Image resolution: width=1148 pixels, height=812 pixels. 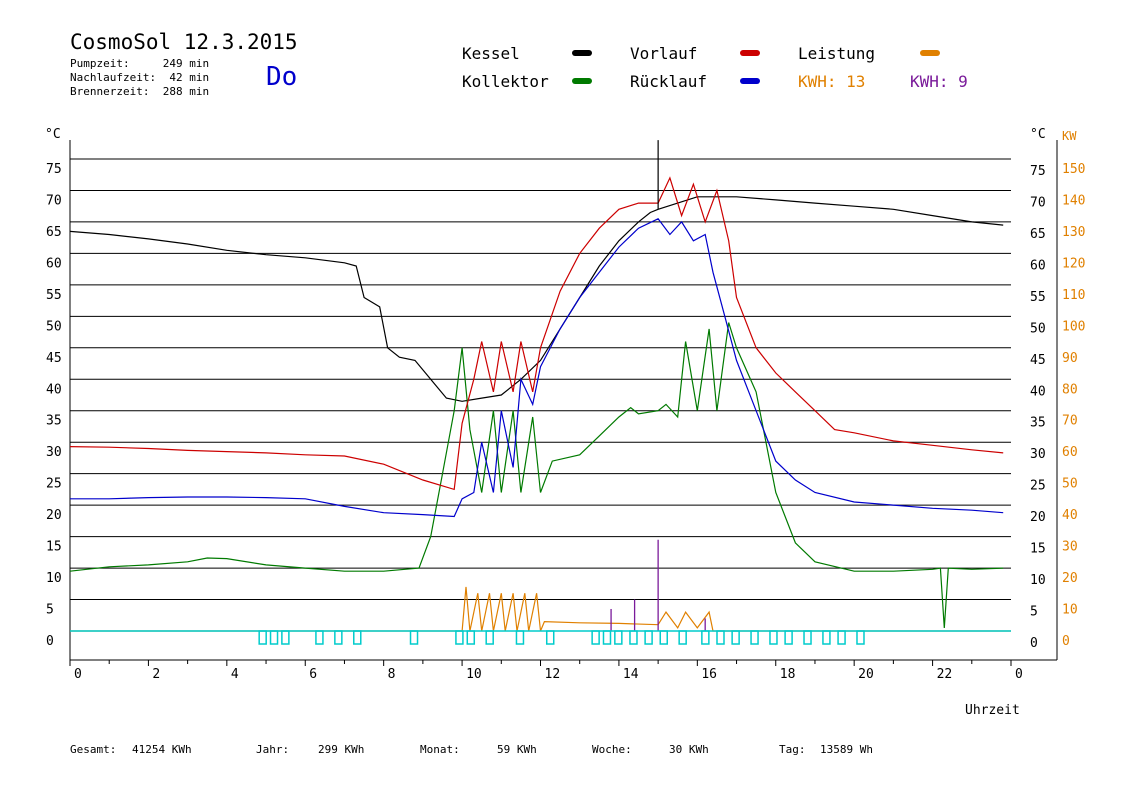 What do you see at coordinates (1038, 580) in the screenshot?
I see `y-tick-right-10: 10` at bounding box center [1038, 580].